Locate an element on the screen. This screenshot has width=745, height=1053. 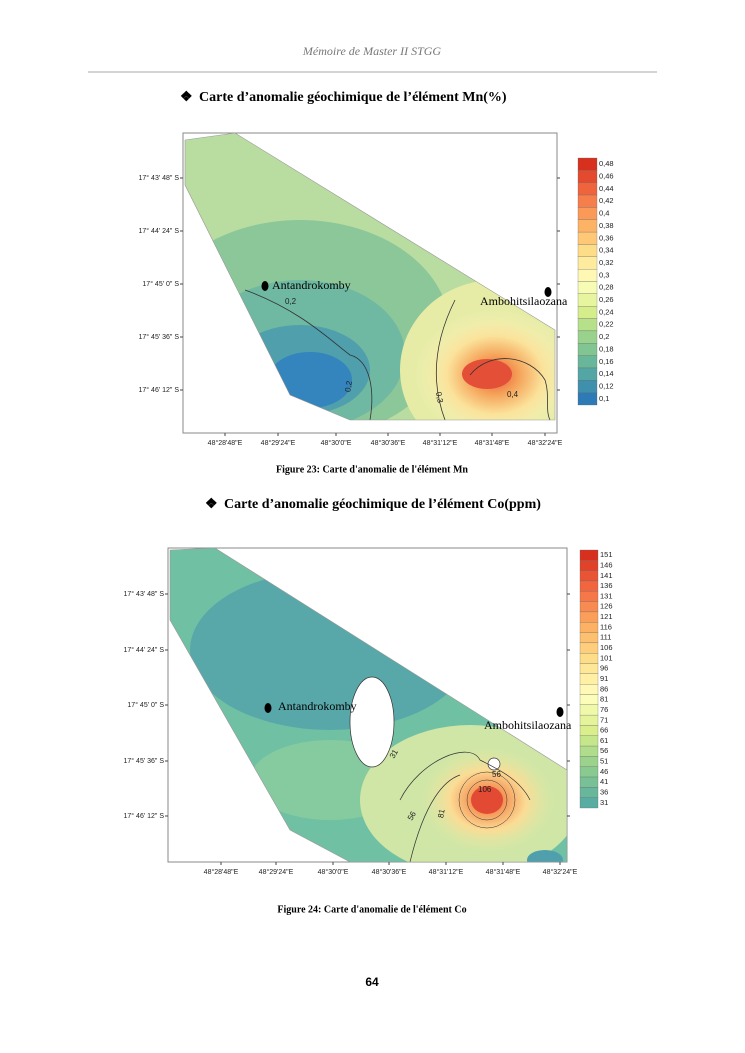
legend-label: 146 is located at coordinates (606, 564).